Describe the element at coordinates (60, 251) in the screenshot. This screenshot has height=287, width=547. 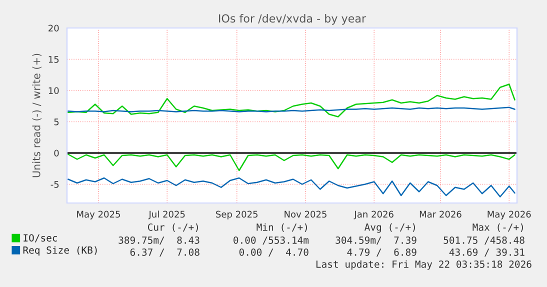
I see `legend-label: Req Size (KB)` at that location.